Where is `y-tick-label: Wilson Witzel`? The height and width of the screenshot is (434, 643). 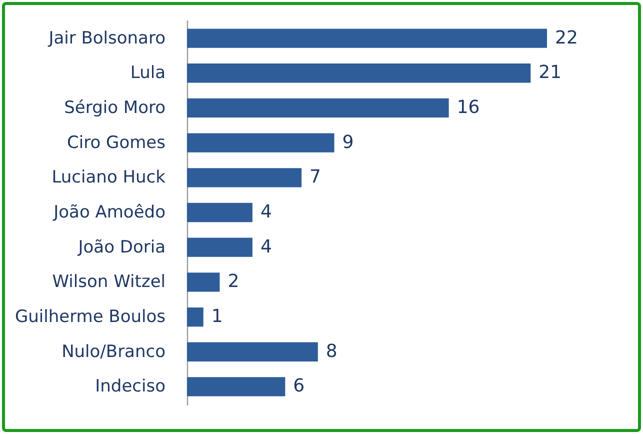 y-tick-label: Wilson Witzel is located at coordinates (109, 282).